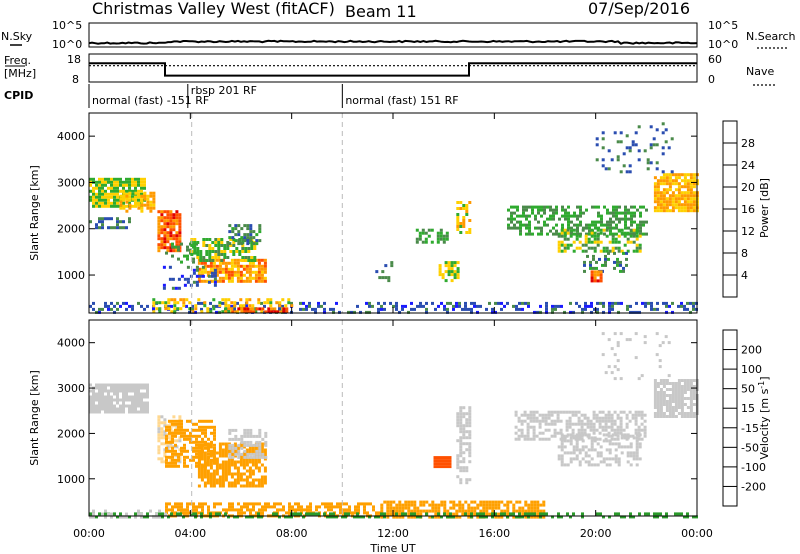  Describe the element at coordinates (764, 417) in the screenshot. I see `velocity-colorbar-label: Velocity [m s-1]` at that location.